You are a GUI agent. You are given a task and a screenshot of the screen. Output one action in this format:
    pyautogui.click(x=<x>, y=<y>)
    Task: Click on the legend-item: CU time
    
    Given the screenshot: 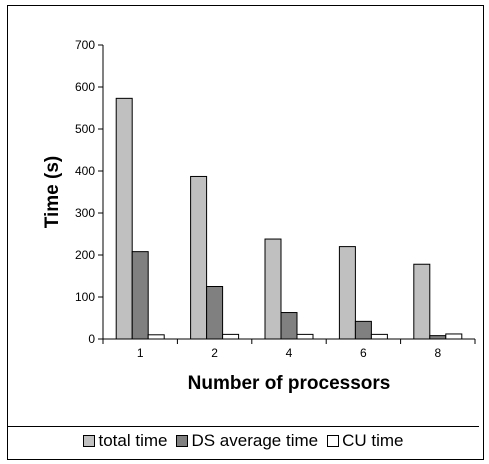 What is the action you would take?
    pyautogui.click(x=365, y=441)
    